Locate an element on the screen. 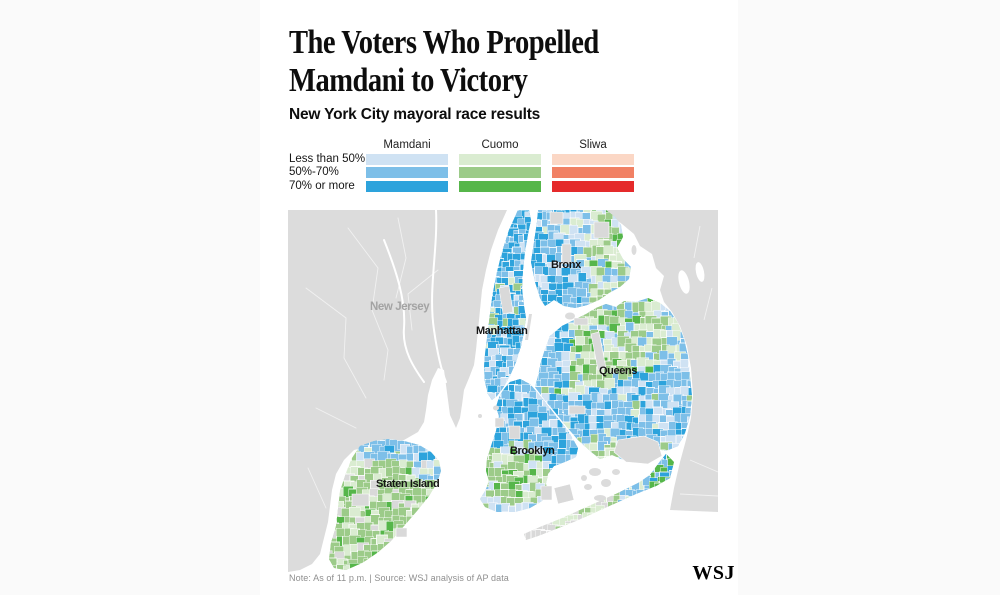 The height and width of the screenshot is (595, 1000). legend-swatch-mamdani-70plus is located at coordinates (407, 186).